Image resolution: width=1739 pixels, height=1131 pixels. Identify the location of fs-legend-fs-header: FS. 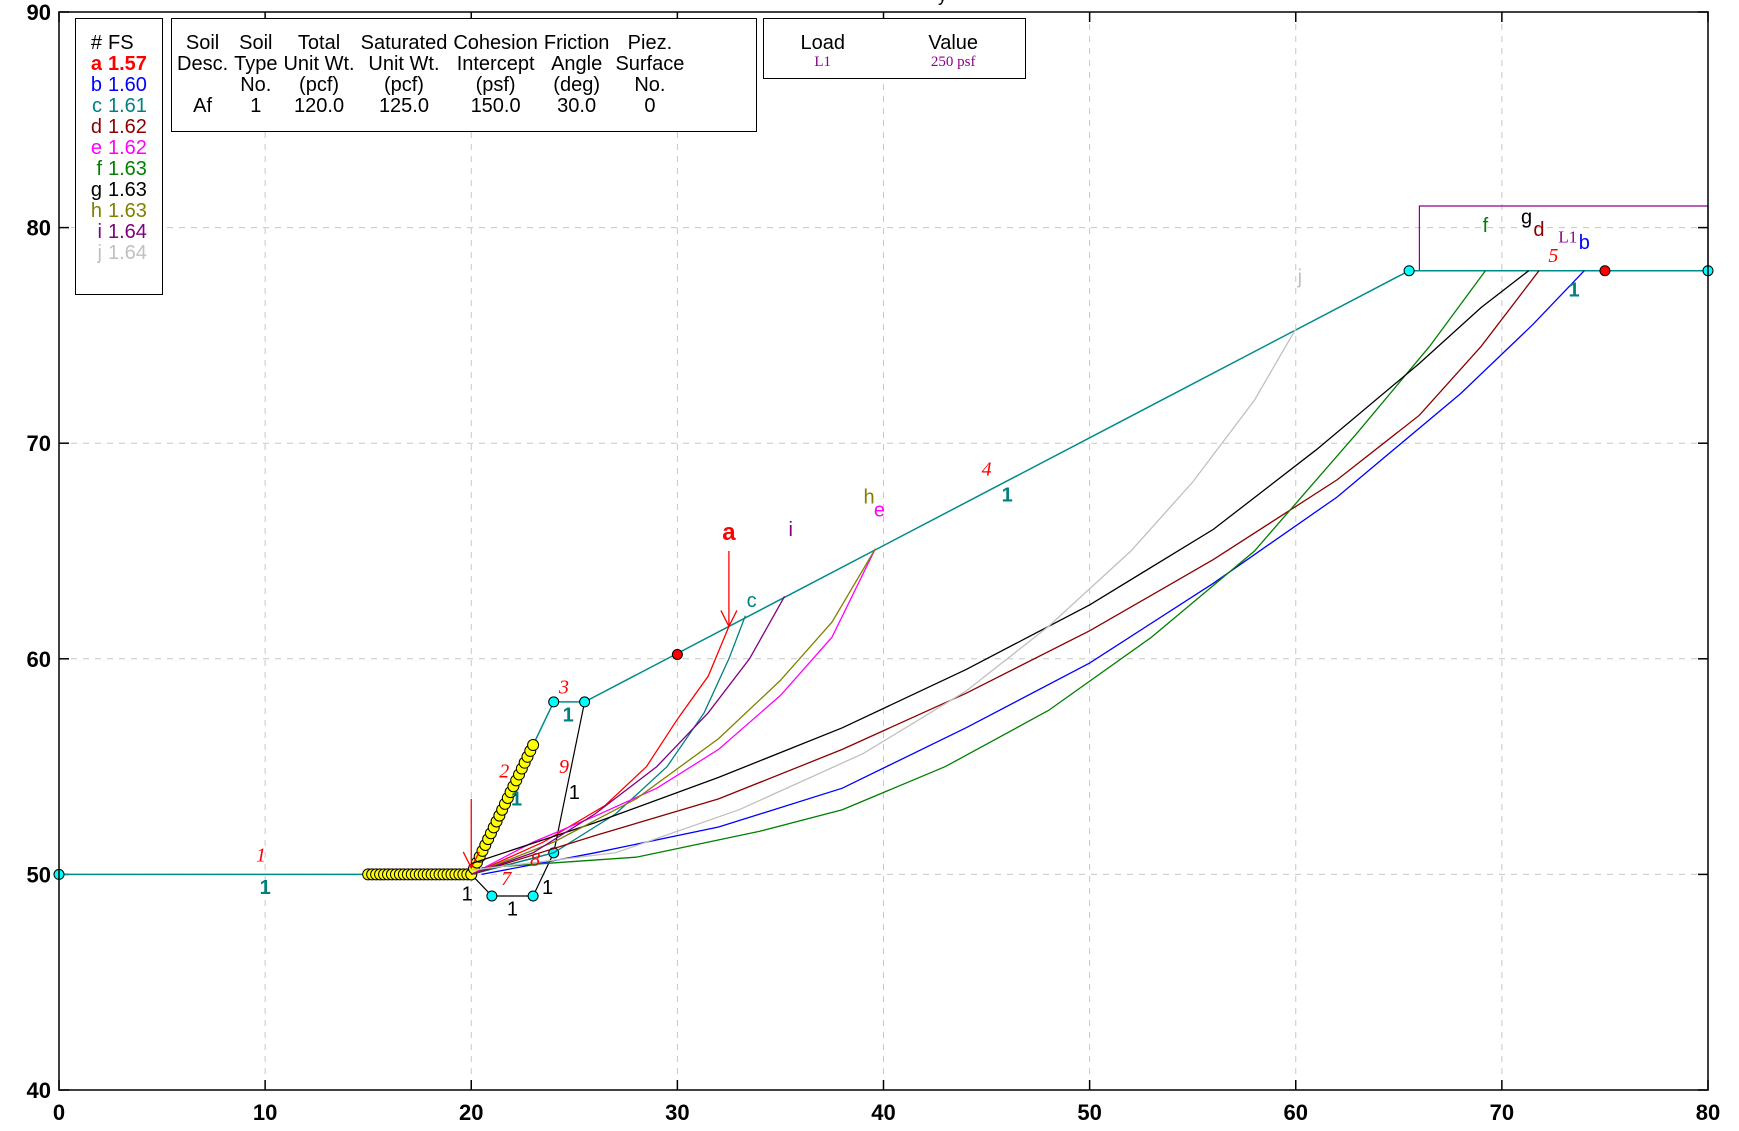
(121, 43).